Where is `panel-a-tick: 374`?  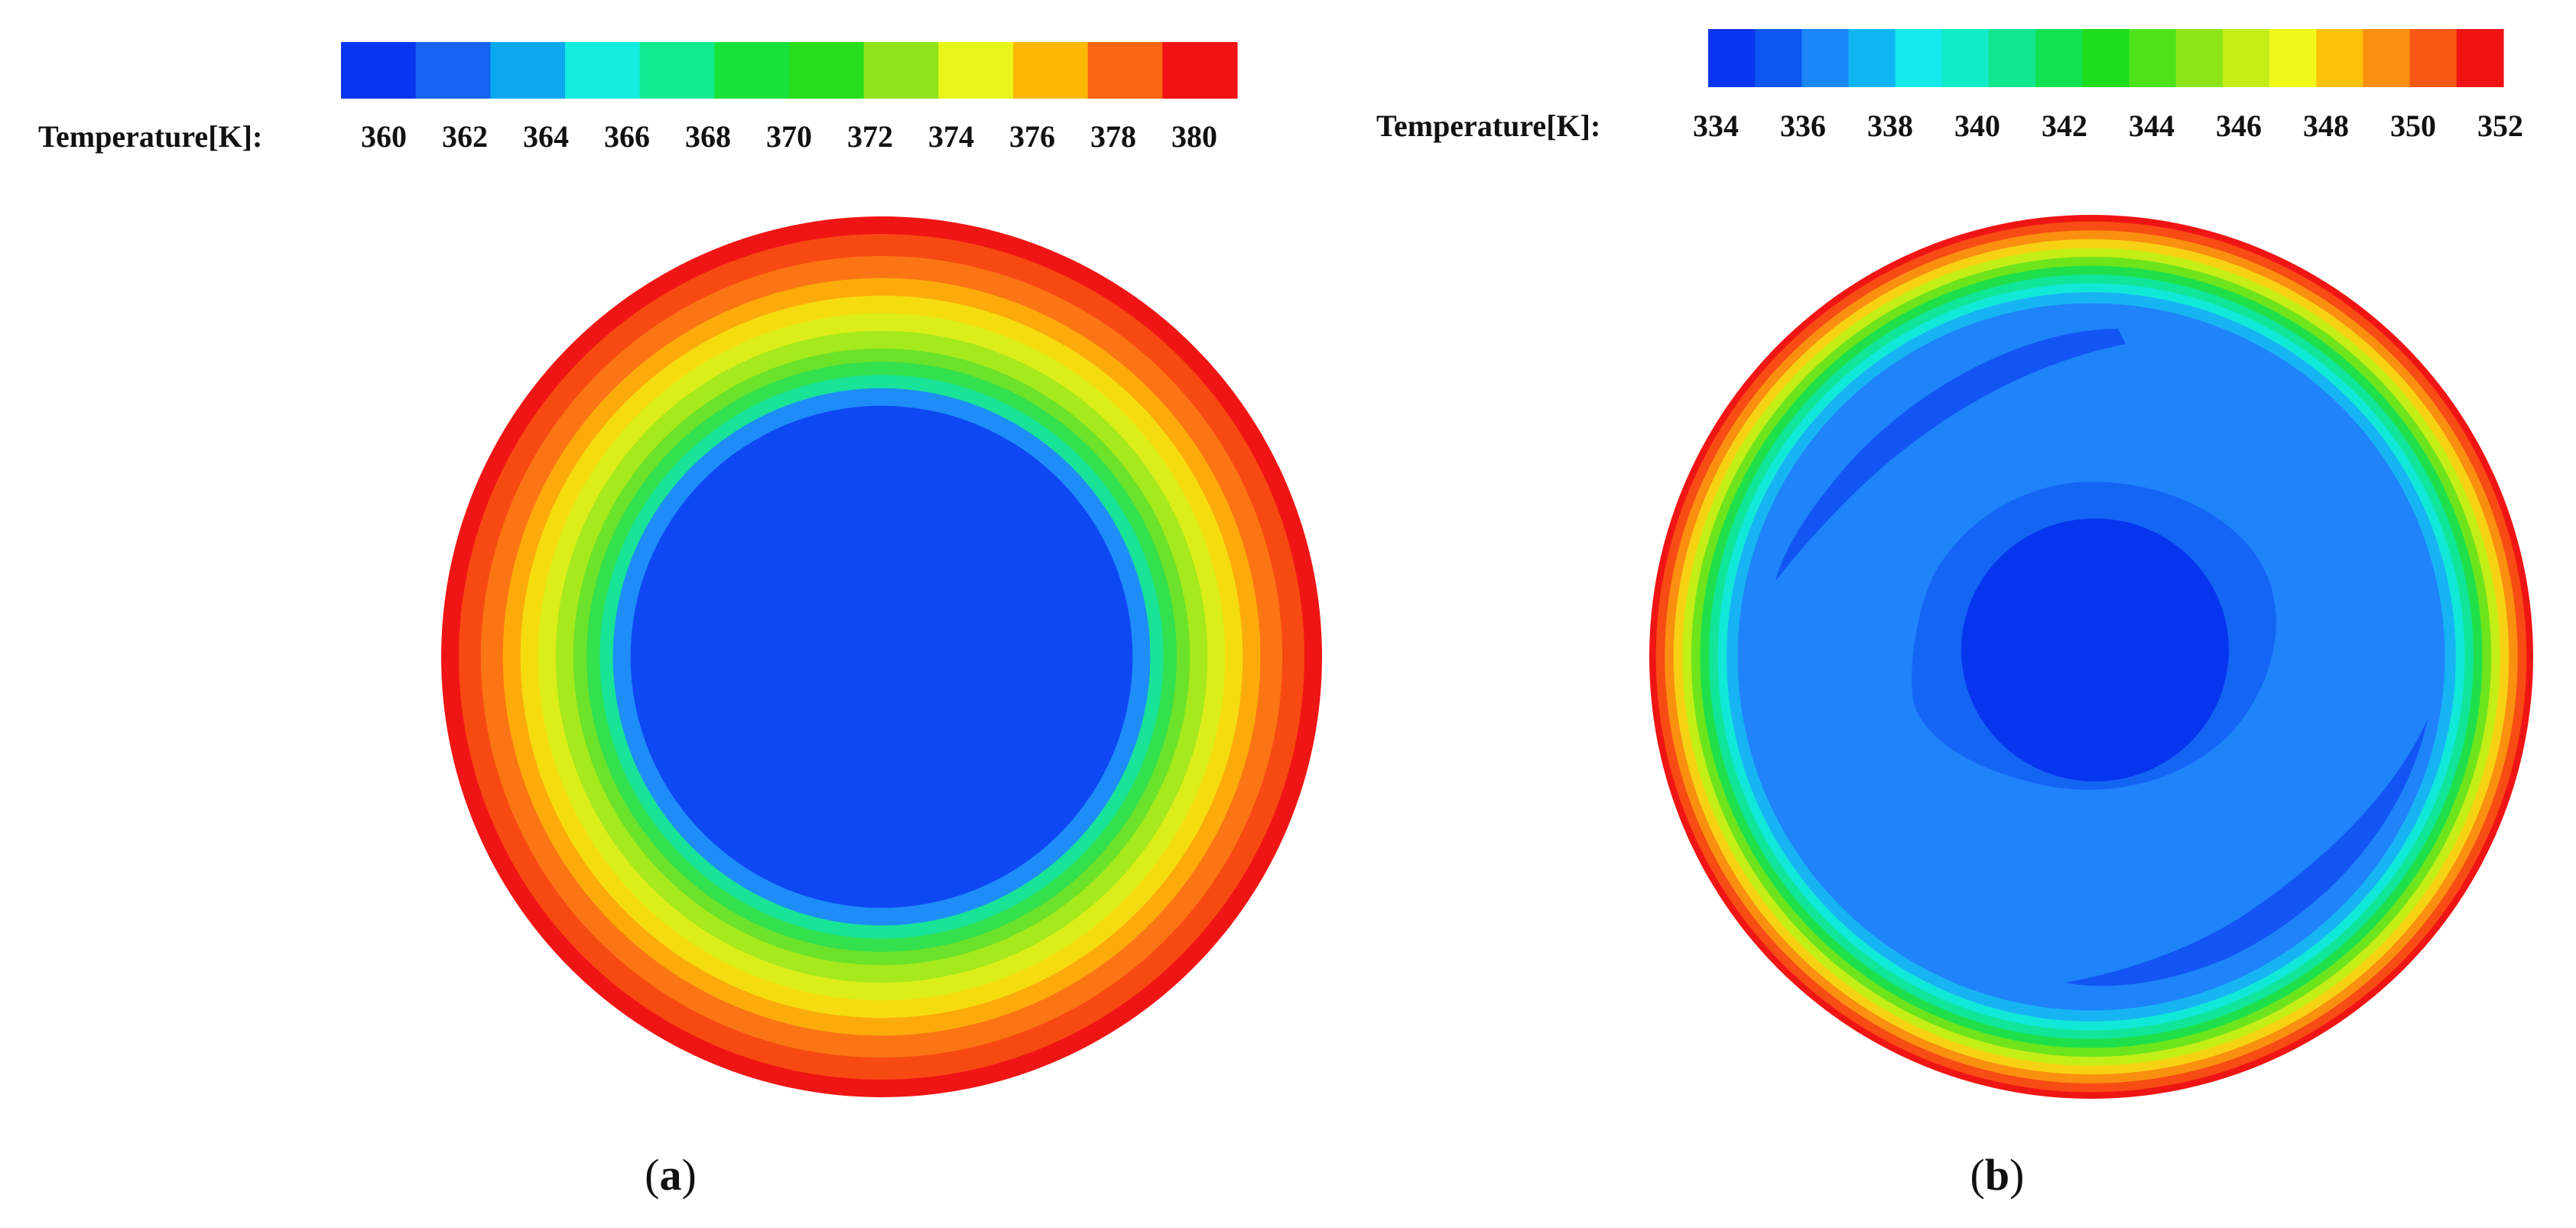
panel-a-tick: 374 is located at coordinates (951, 136).